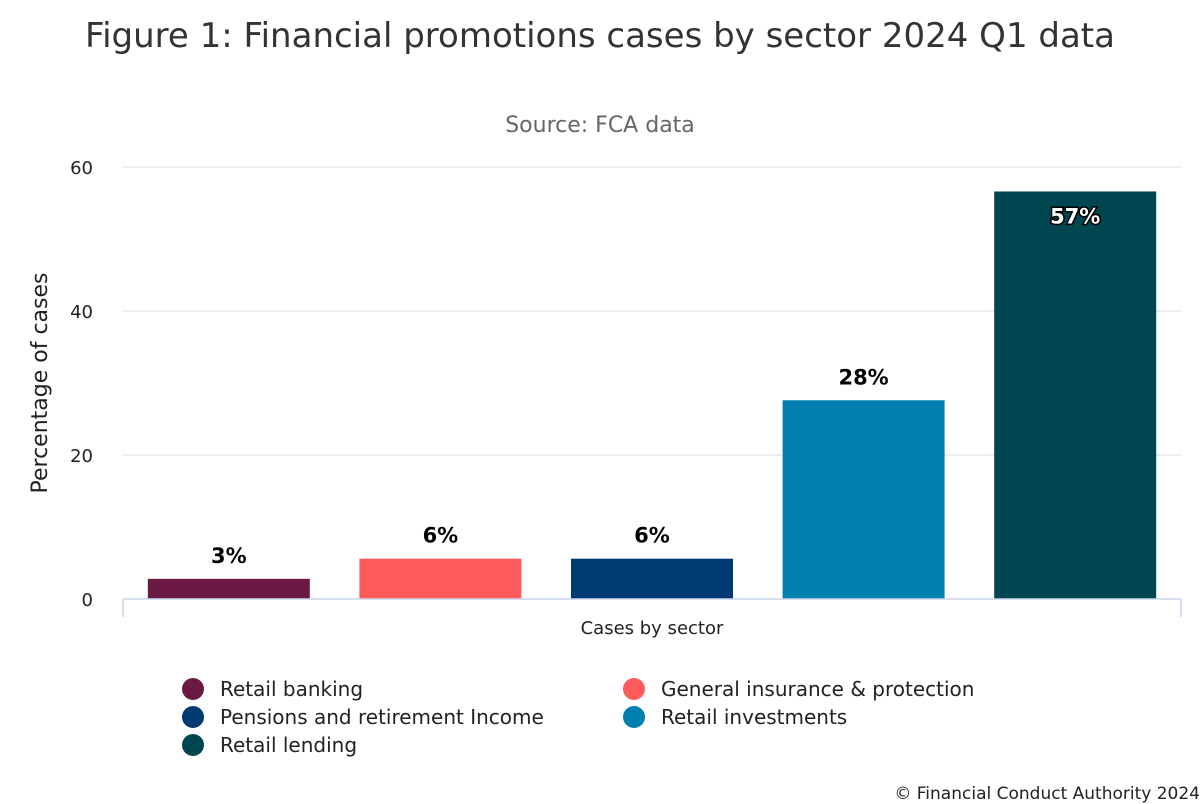  I want to click on legend-item: Retail investments, so click(833, 717).